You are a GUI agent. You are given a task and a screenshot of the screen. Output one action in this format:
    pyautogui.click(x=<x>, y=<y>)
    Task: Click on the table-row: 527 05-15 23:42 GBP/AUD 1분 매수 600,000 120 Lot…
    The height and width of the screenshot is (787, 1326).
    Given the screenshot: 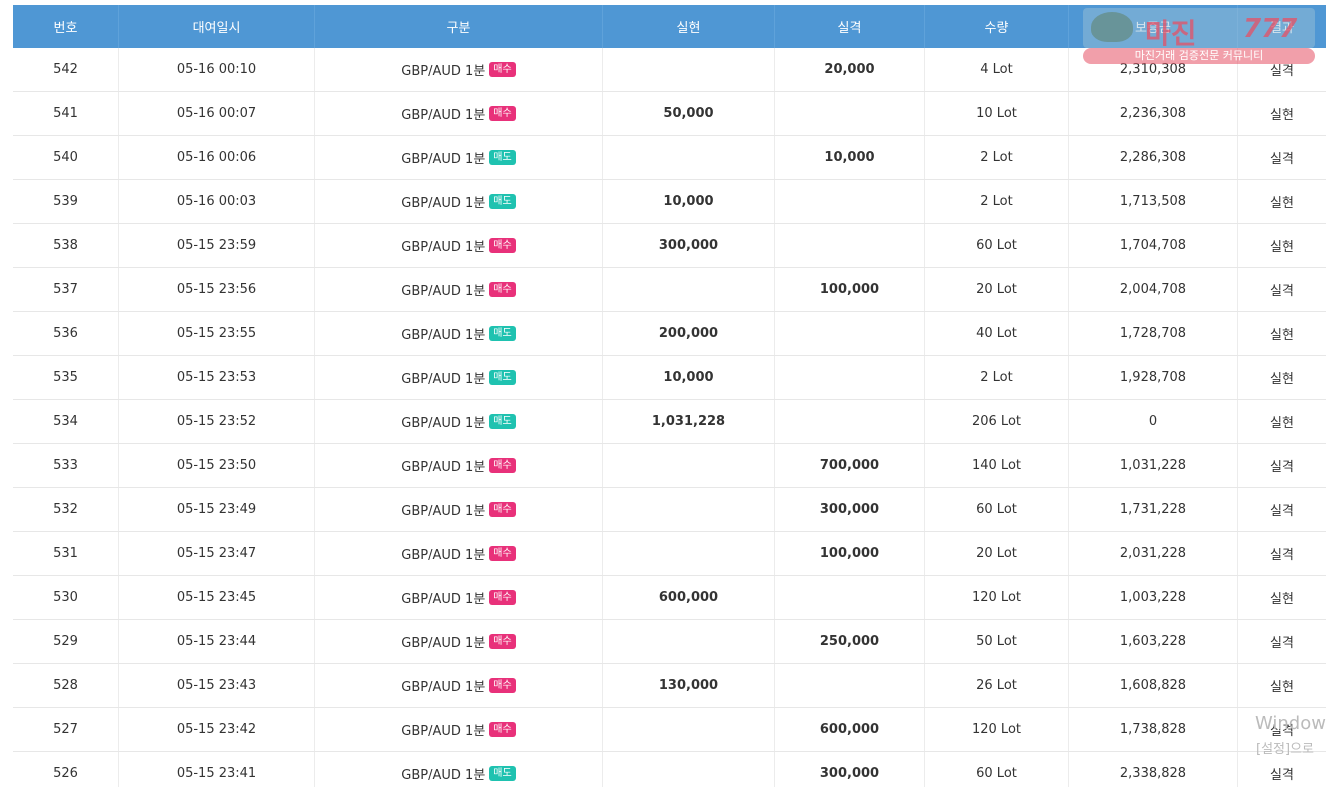 What is the action you would take?
    pyautogui.click(x=669, y=730)
    